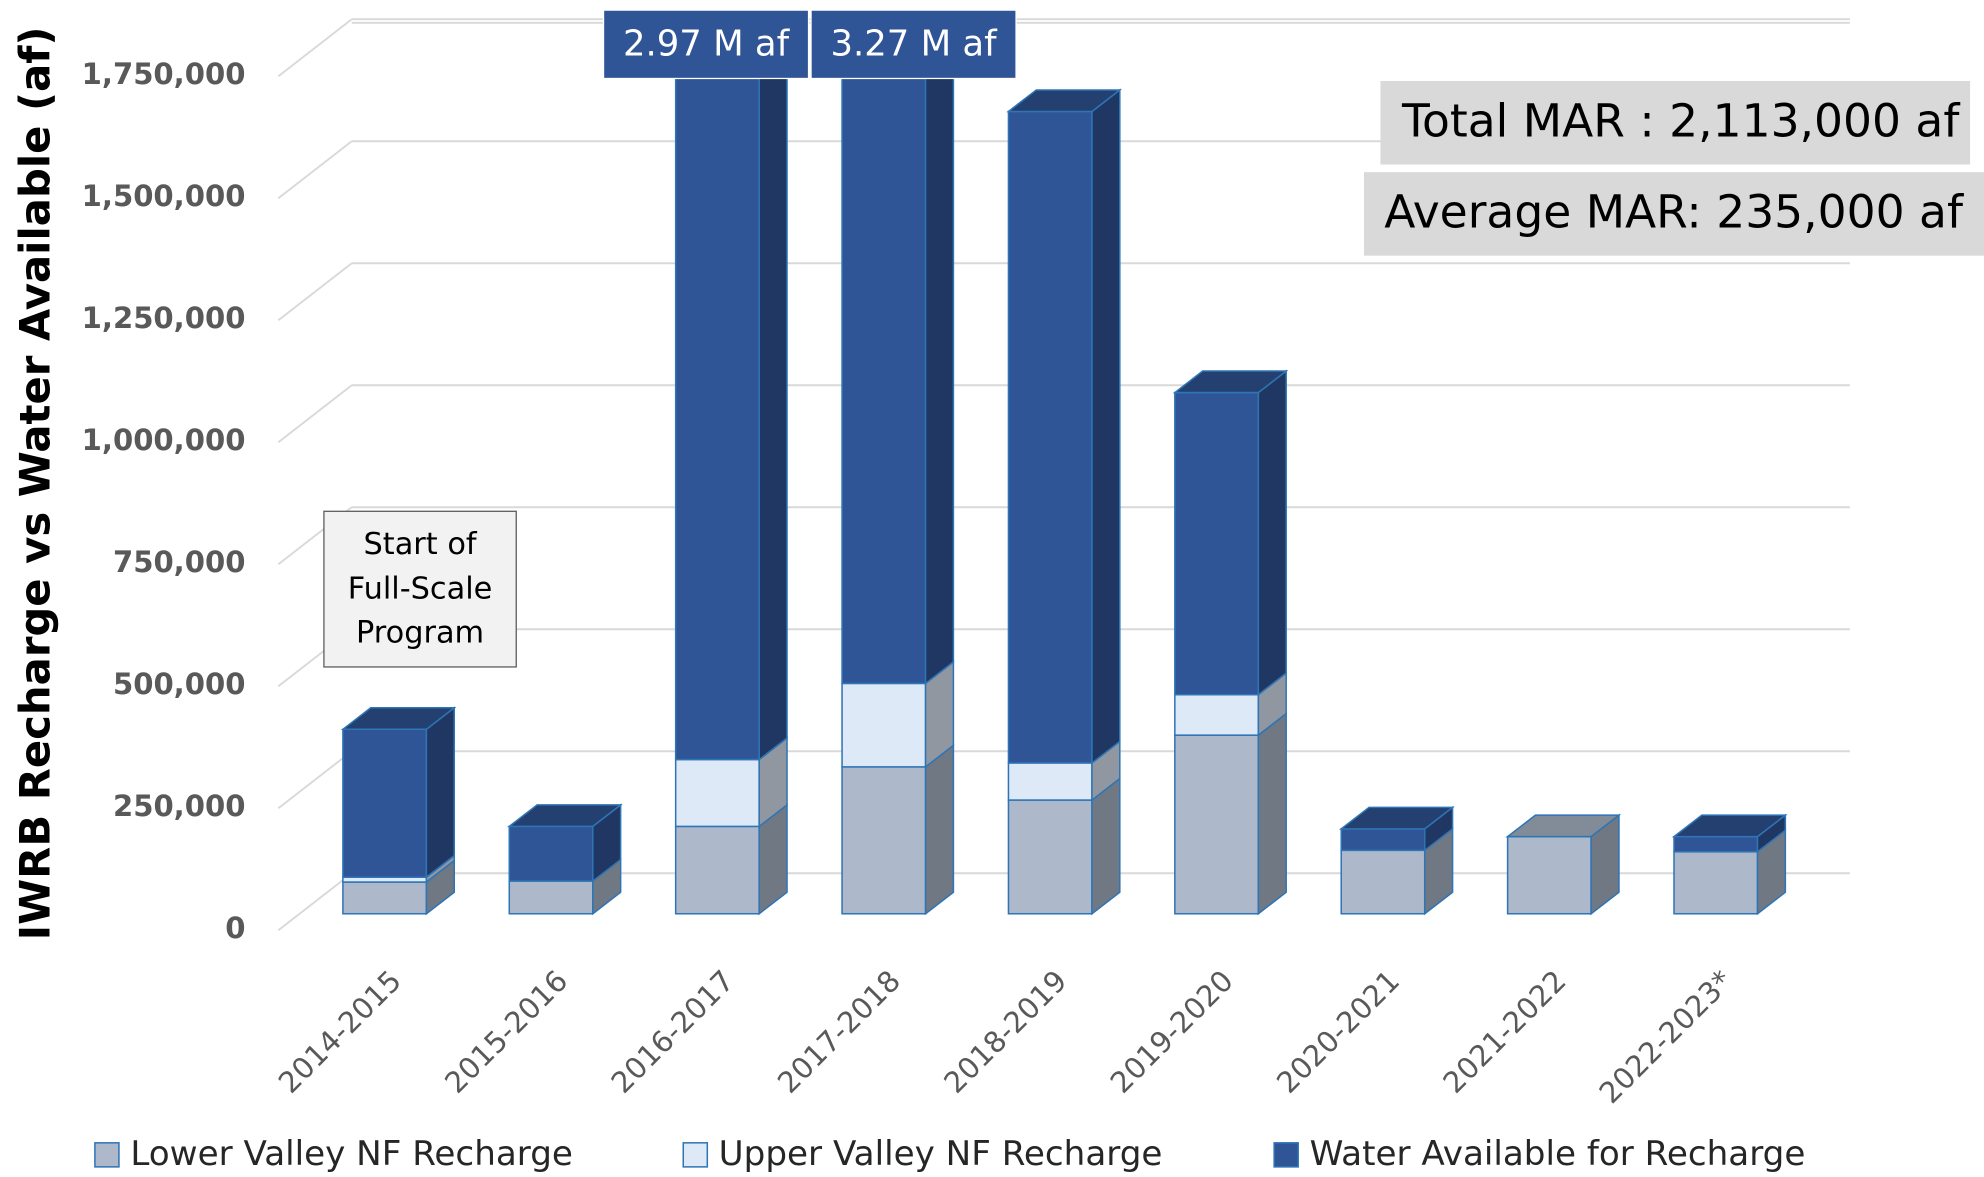 The width and height of the screenshot is (1984, 1177). Describe the element at coordinates (420, 633) in the screenshot. I see `note-text: Program` at that location.